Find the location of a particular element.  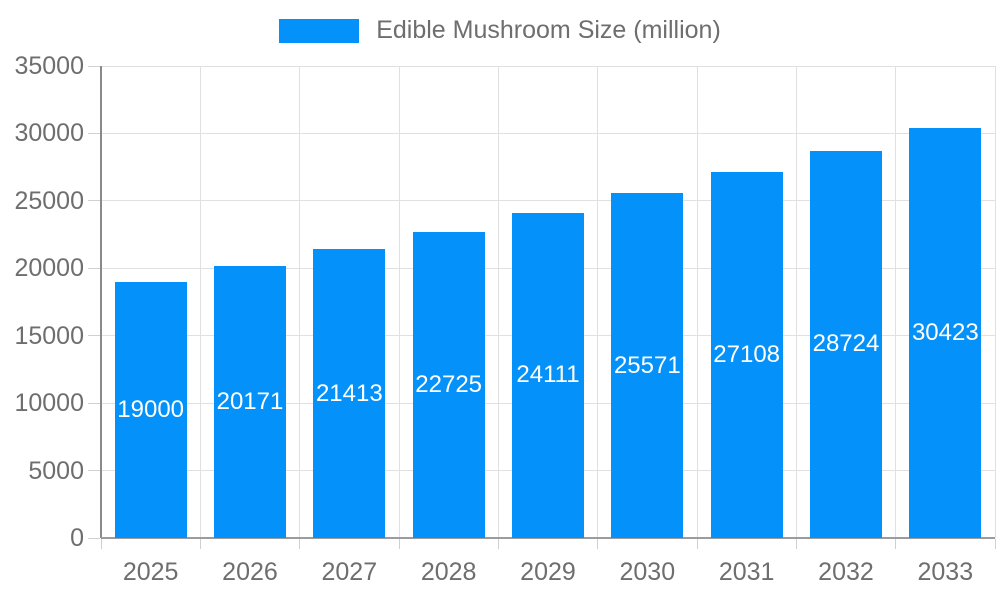

bar-2032 is located at coordinates (846, 344).